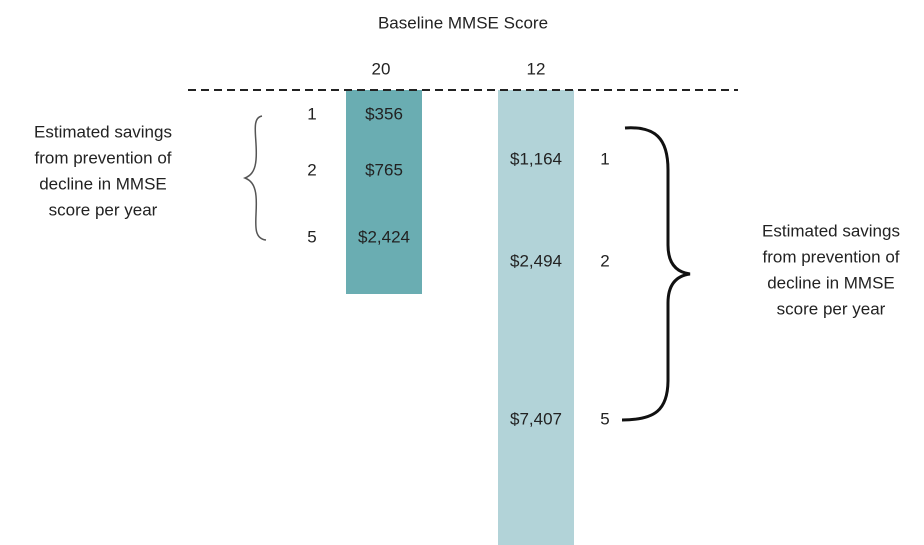 This screenshot has width=924, height=545. I want to click on savings: $2,424, so click(384, 236).